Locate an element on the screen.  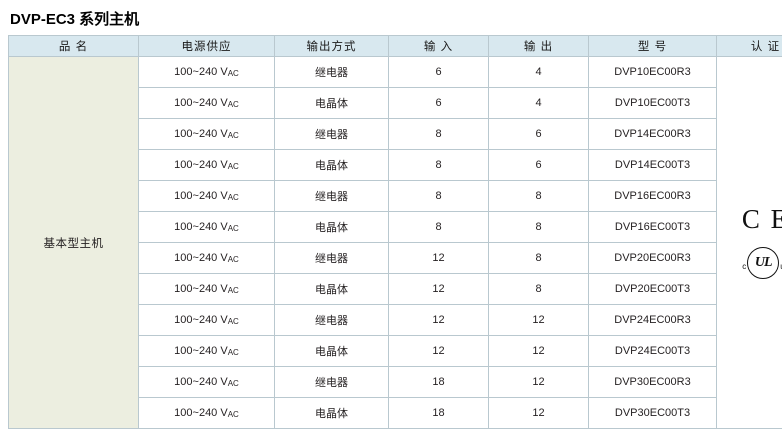
series-name-cell: 基本型主机 is located at coordinates (73, 242).